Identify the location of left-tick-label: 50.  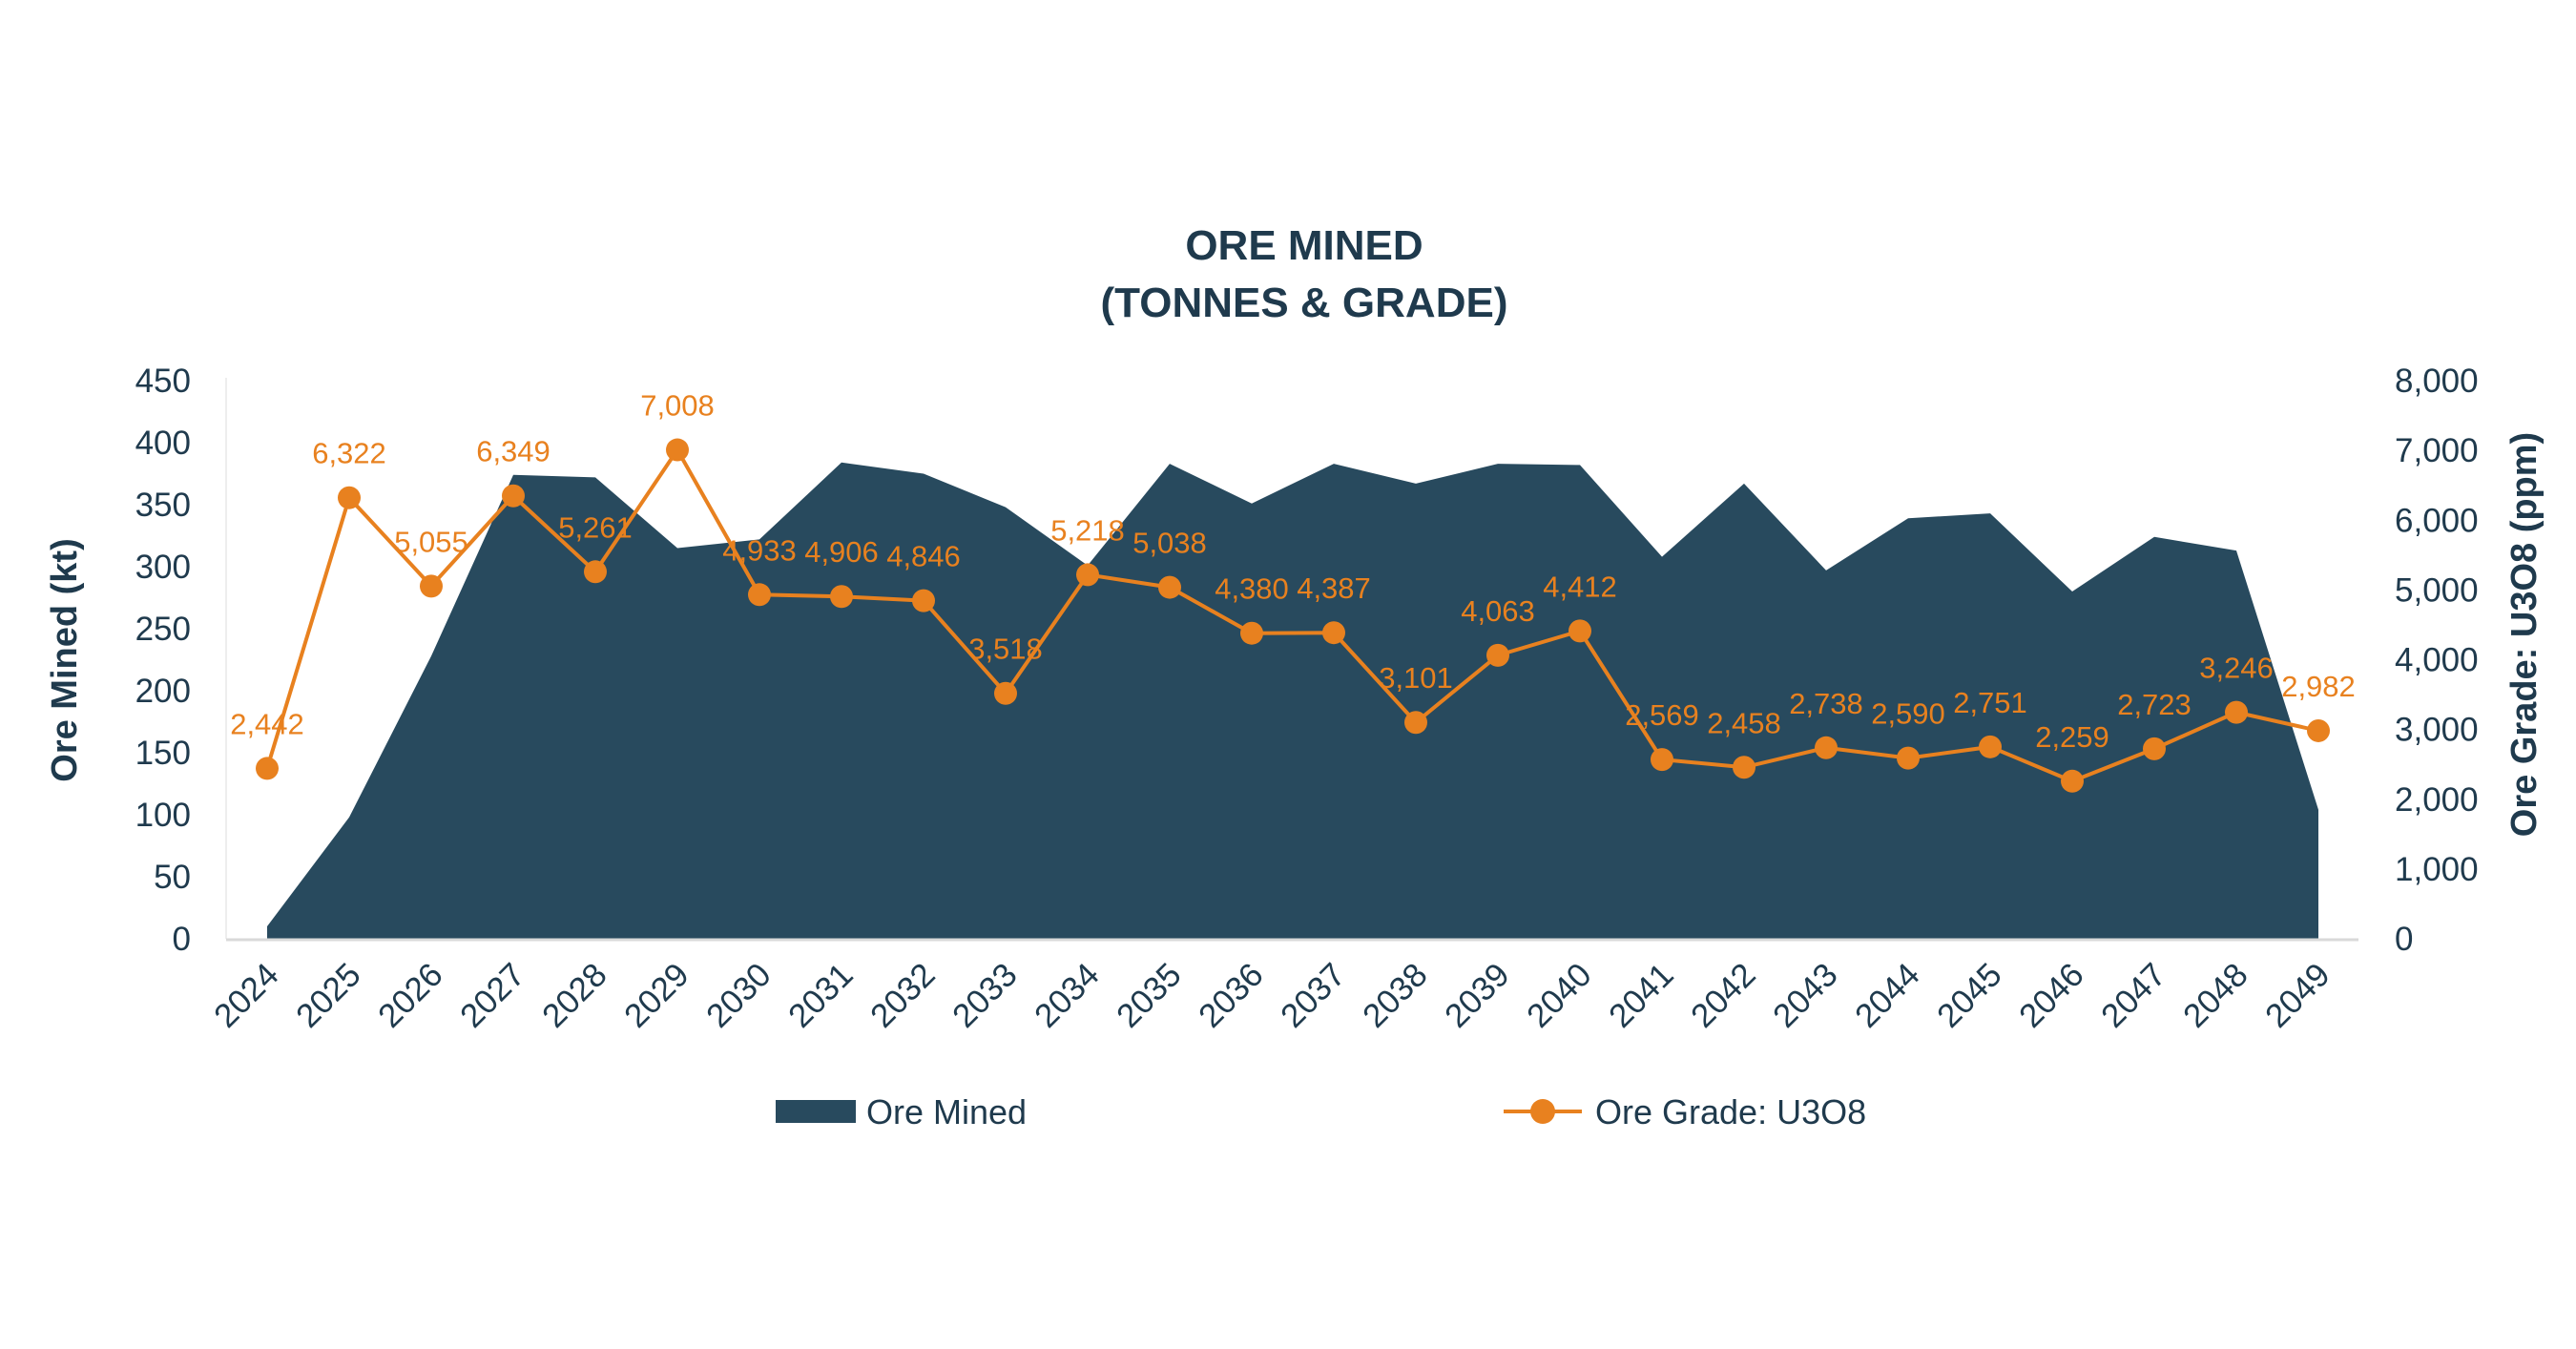
(172, 878).